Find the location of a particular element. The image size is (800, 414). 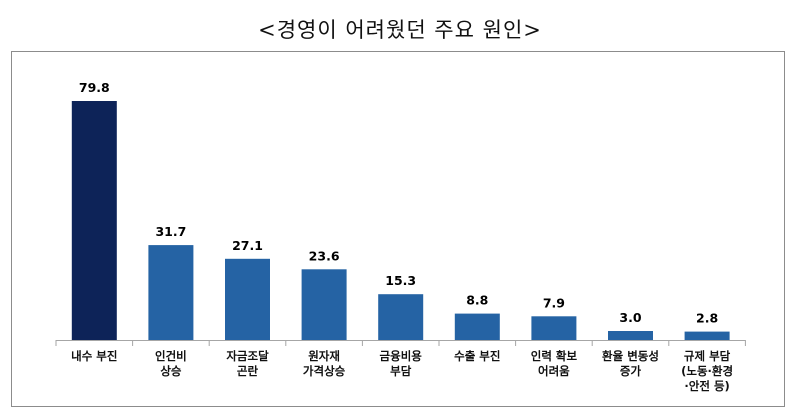

category-label-9: 규제 부담 (노동·환경 ·안전 등) is located at coordinates (707, 371).